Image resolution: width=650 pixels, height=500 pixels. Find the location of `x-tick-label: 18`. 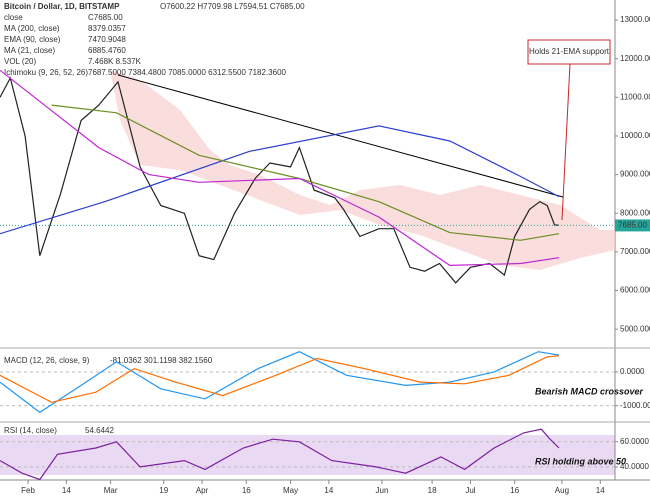

x-tick-label: 18 is located at coordinates (432, 490).